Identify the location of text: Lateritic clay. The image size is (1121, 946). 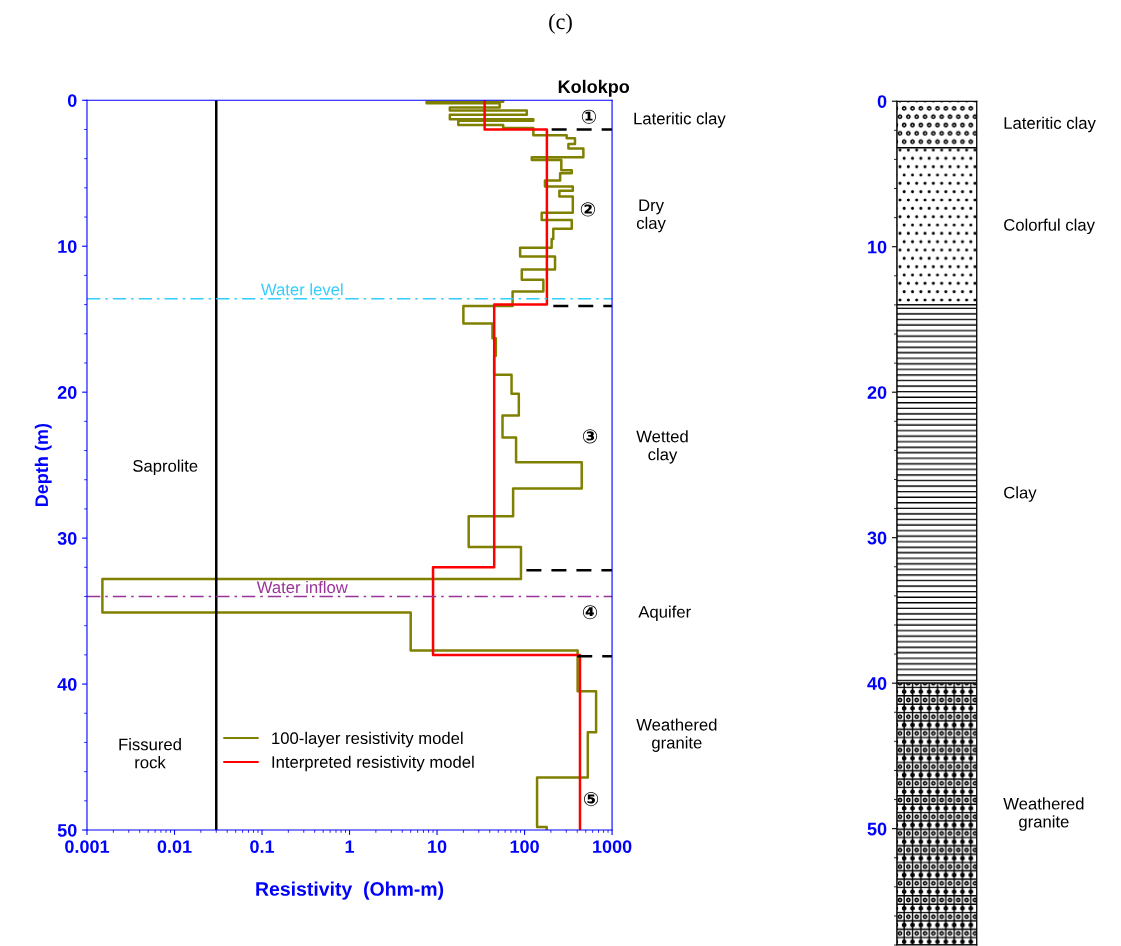
(680, 120).